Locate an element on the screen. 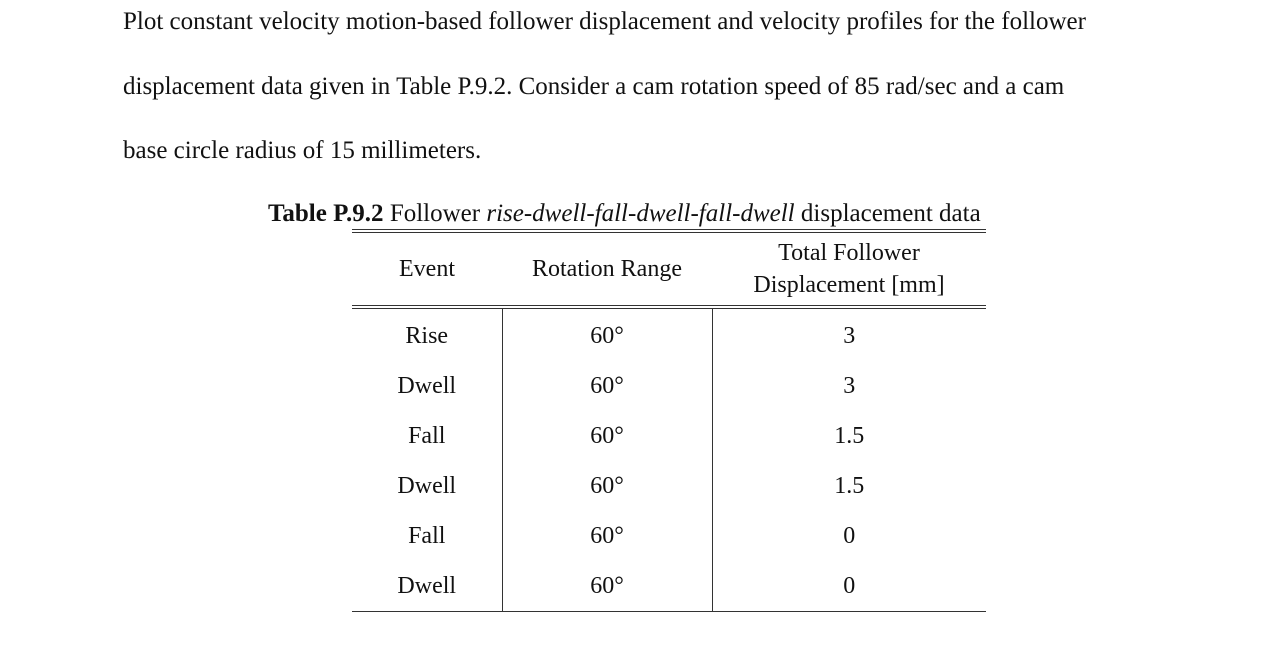 The height and width of the screenshot is (649, 1262). table-row: Dwell 60° 3 is located at coordinates (669, 386).